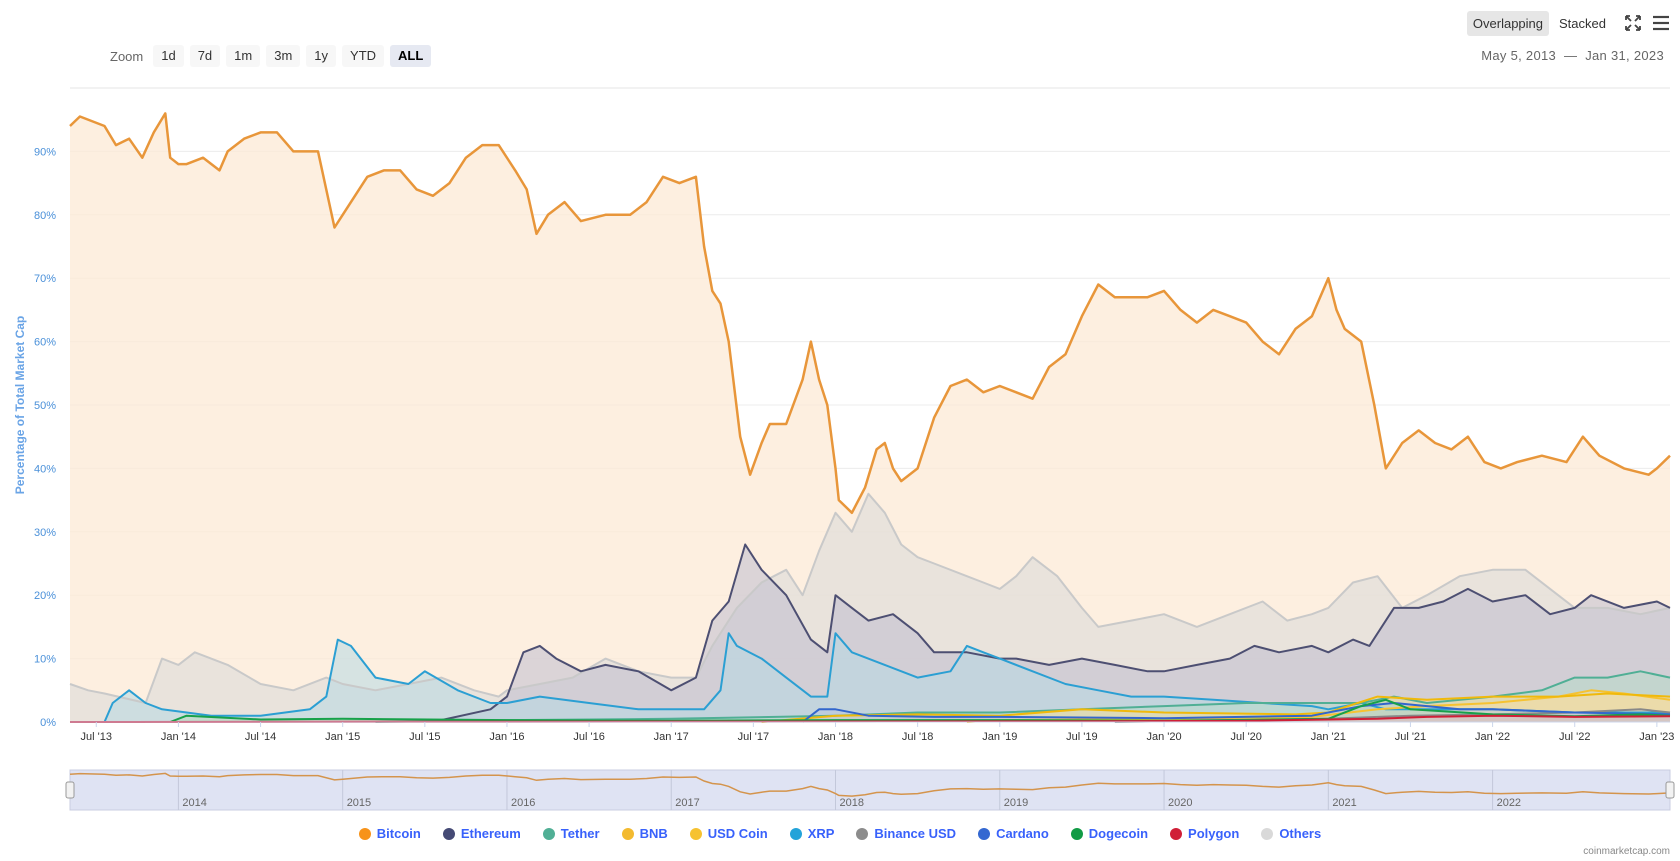  Describe the element at coordinates (424, 737) in the screenshot. I see `x-tick-label-4: Jul '15` at that location.